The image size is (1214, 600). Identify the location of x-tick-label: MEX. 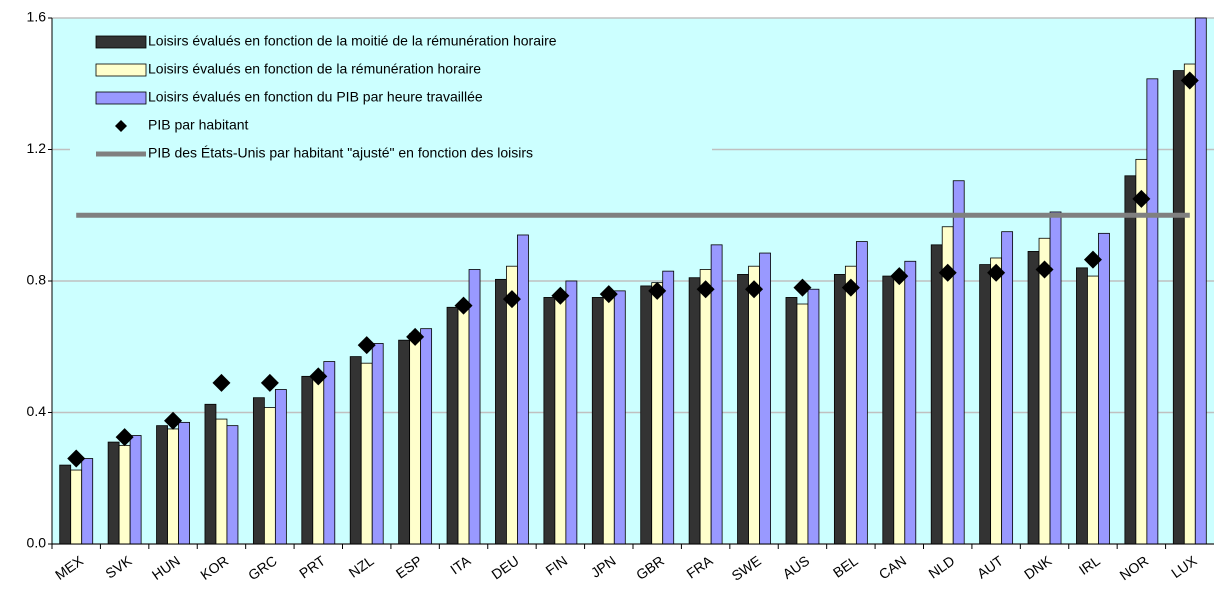
(69, 567).